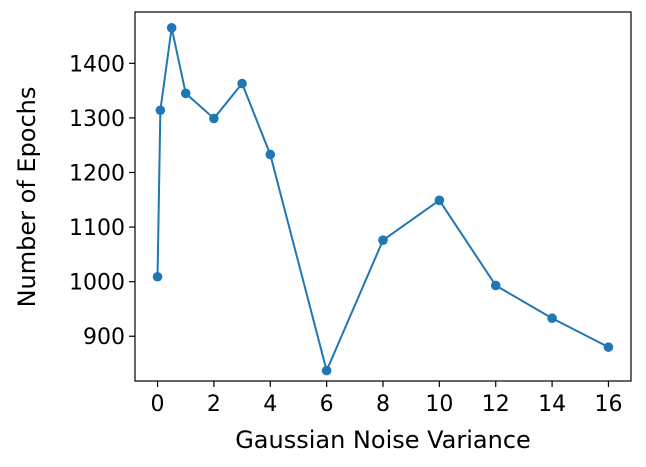 The height and width of the screenshot is (467, 646). I want to click on y-tick-label: 900, so click(104, 337).